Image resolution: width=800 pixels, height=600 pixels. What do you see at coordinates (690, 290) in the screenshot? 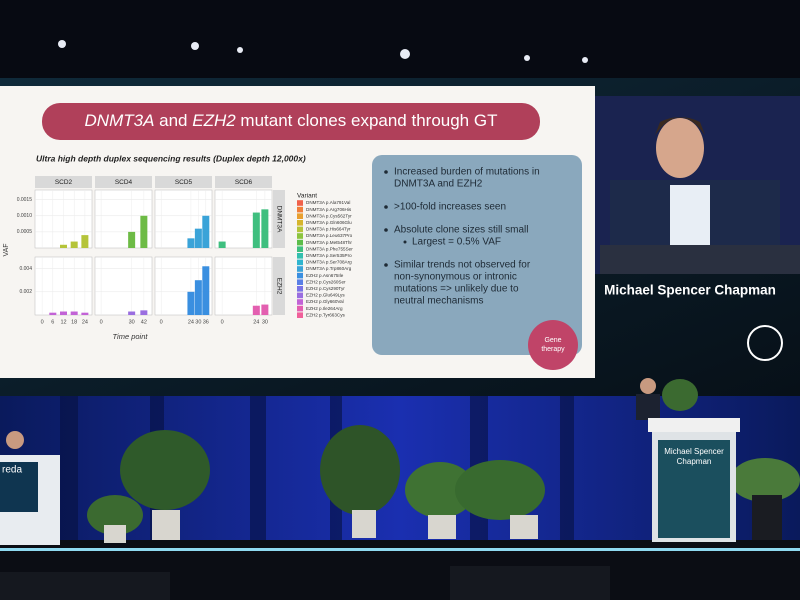
I see `speaker-name: Michael Spencer Chapman` at bounding box center [690, 290].